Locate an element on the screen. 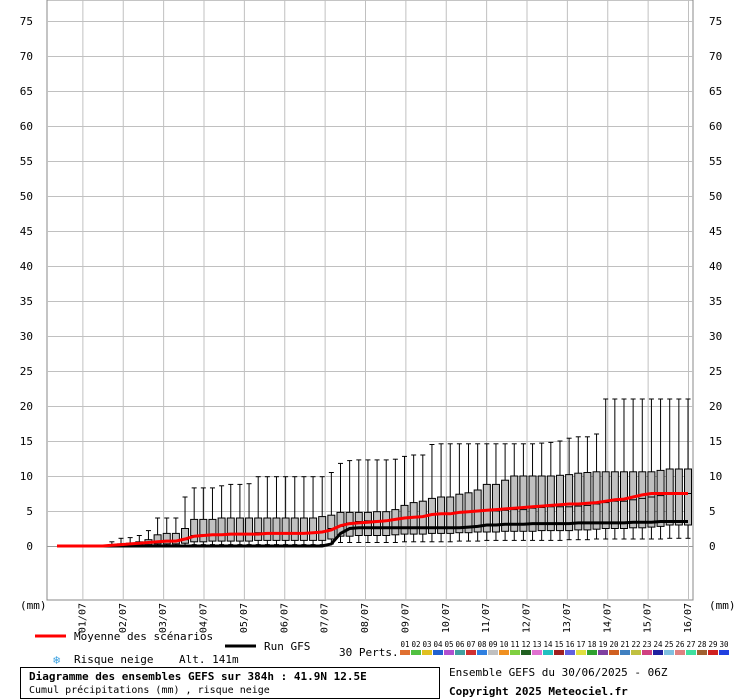 The image size is (740, 700). pert-label: 11 is located at coordinates (515, 644).